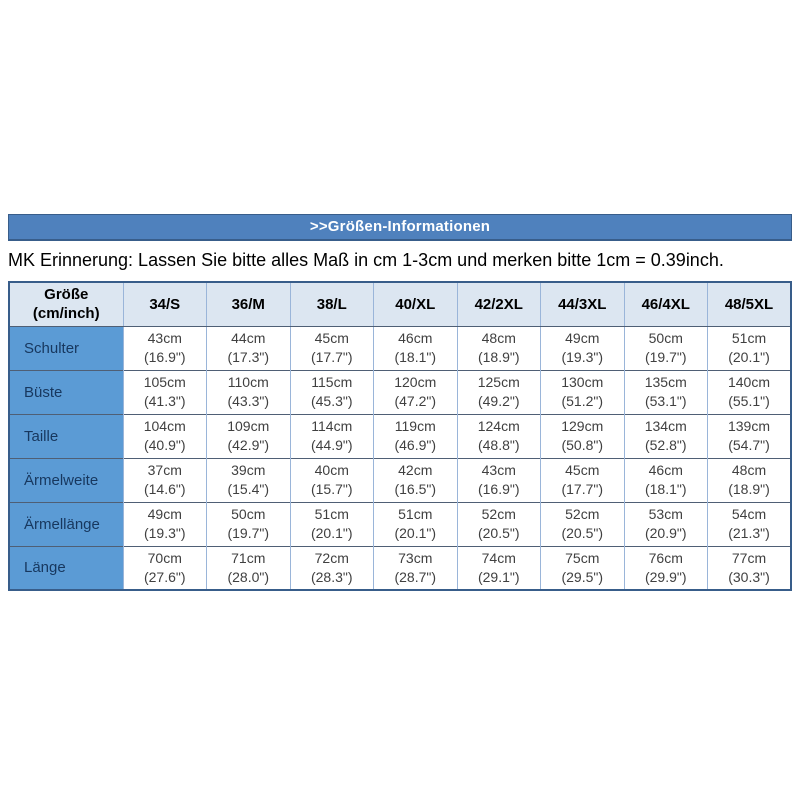 The height and width of the screenshot is (800, 800). What do you see at coordinates (665, 435) in the screenshot?
I see `measurement-cell: 134cm (52.8")` at bounding box center [665, 435].